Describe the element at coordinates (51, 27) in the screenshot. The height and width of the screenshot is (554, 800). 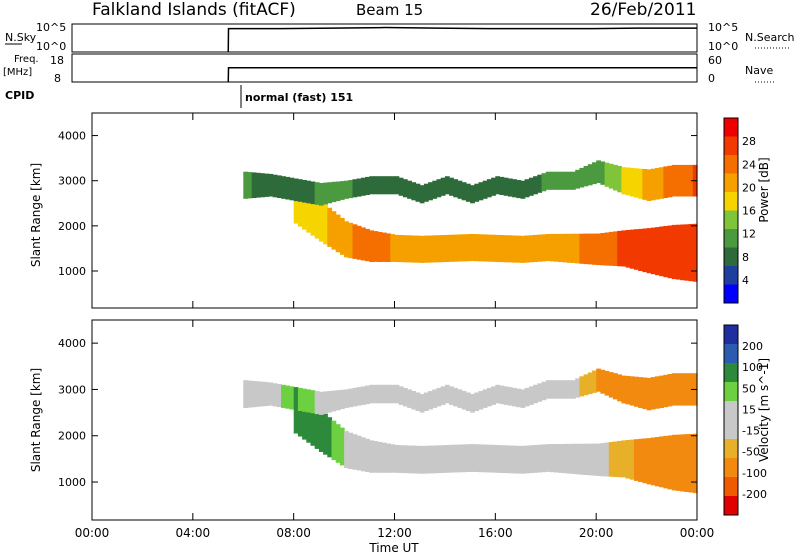
I see `nsky-tick-top: 10^5` at that location.